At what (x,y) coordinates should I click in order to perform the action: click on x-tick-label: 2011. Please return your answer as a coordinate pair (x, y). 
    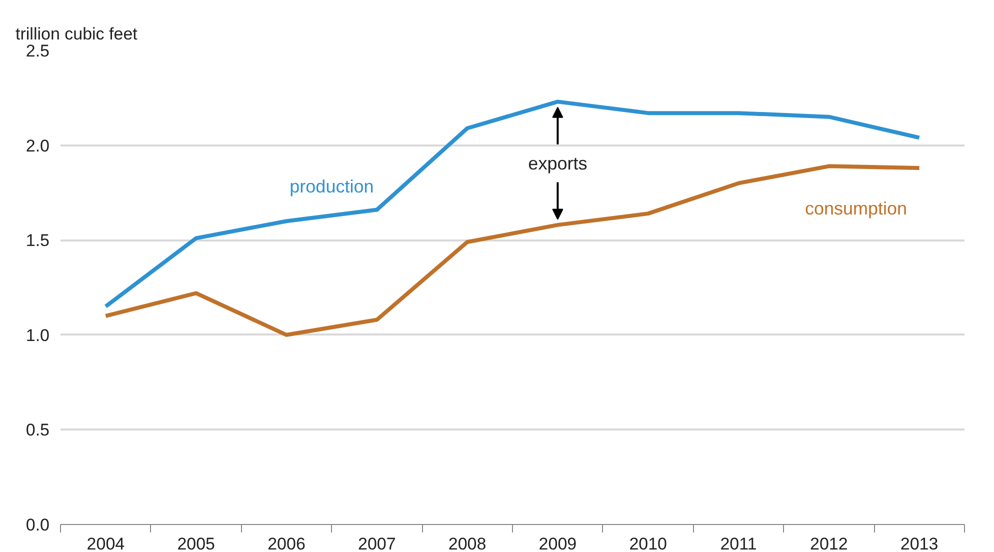
    Looking at the image, I should click on (738, 543).